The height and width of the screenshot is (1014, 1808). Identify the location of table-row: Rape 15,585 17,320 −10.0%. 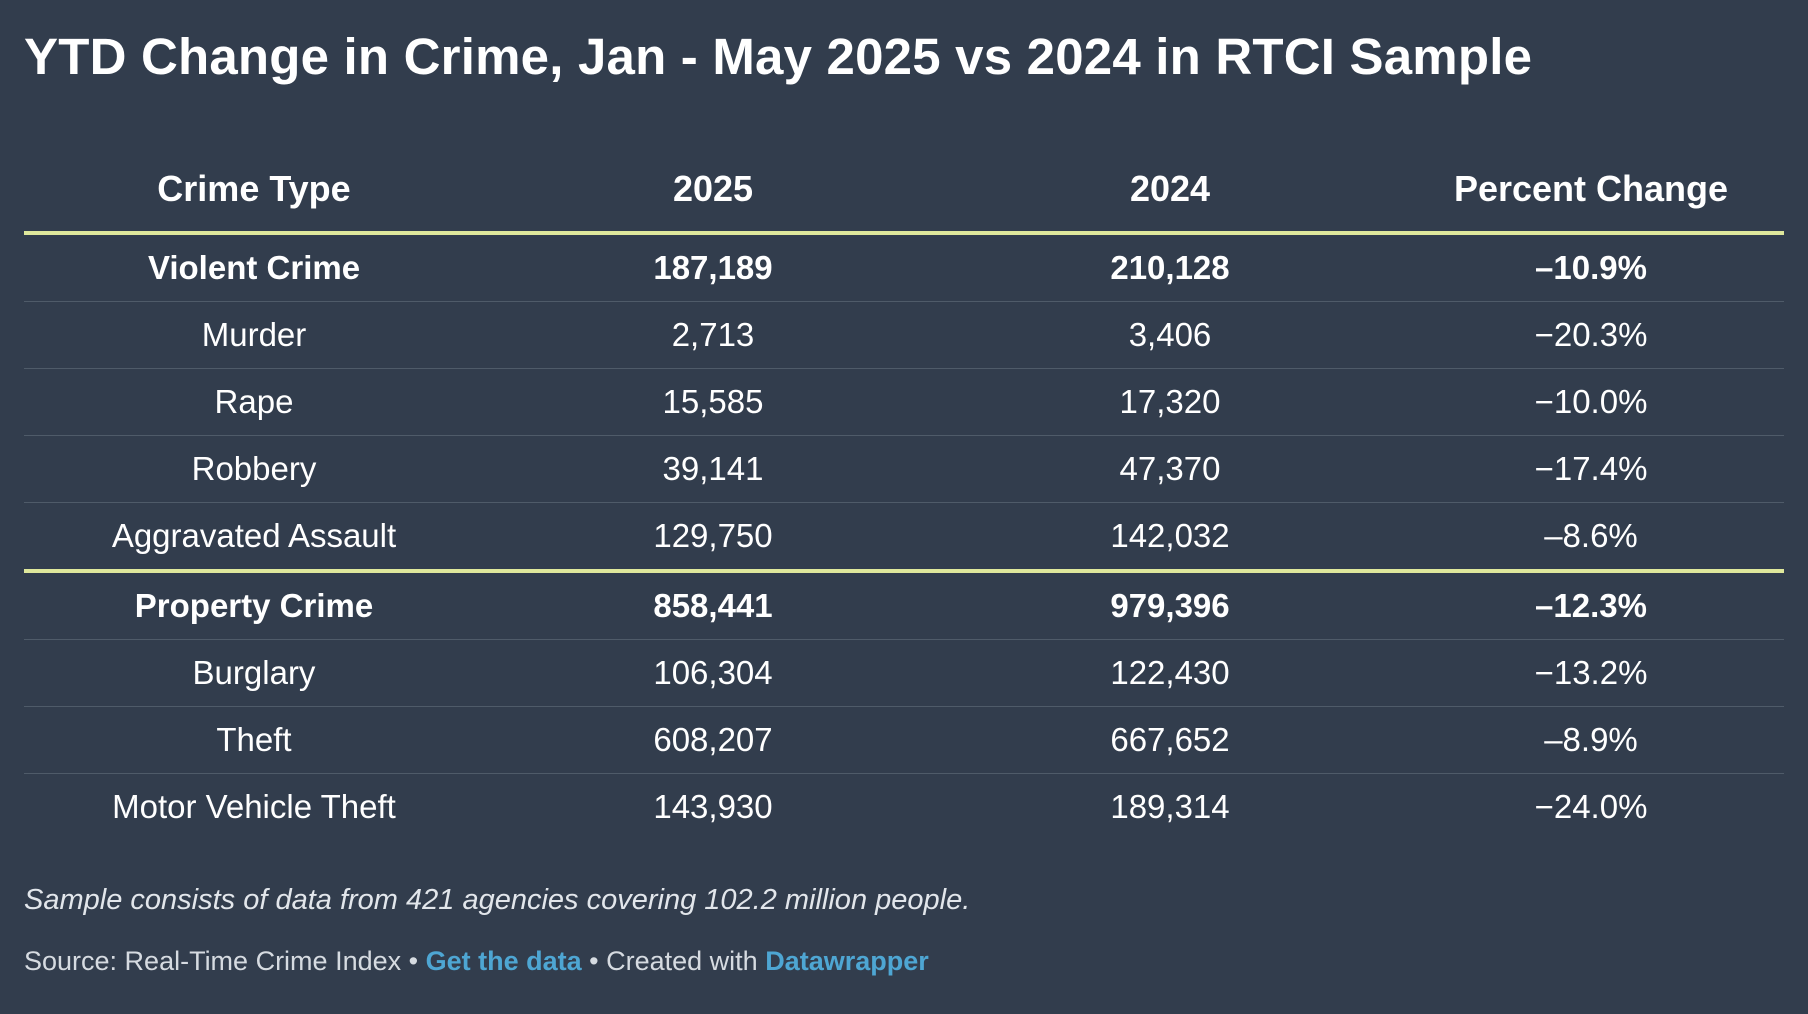
(904, 402).